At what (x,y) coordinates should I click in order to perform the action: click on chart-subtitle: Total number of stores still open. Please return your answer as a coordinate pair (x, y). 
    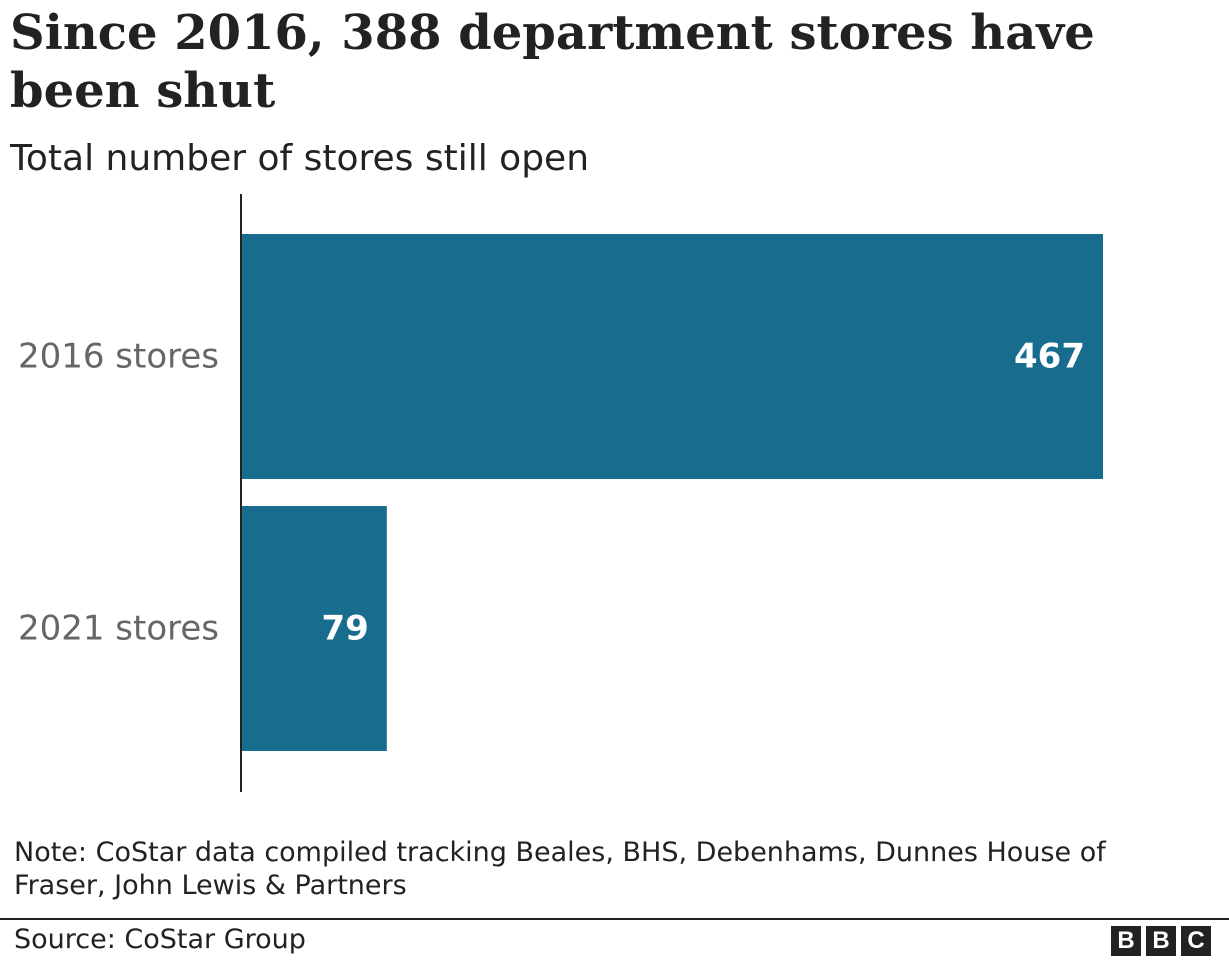
    Looking at the image, I should click on (300, 158).